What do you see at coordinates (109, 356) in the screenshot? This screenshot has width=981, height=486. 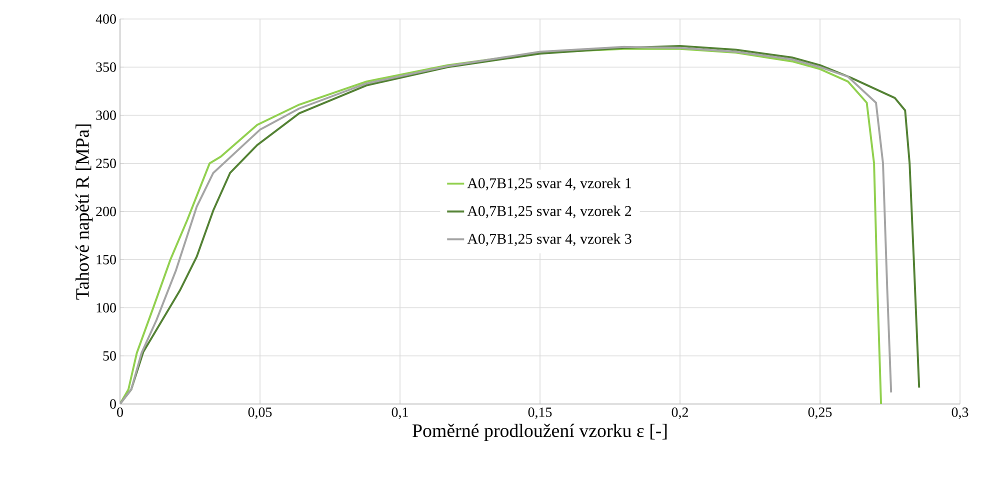 I see `y-tick-label: 50` at bounding box center [109, 356].